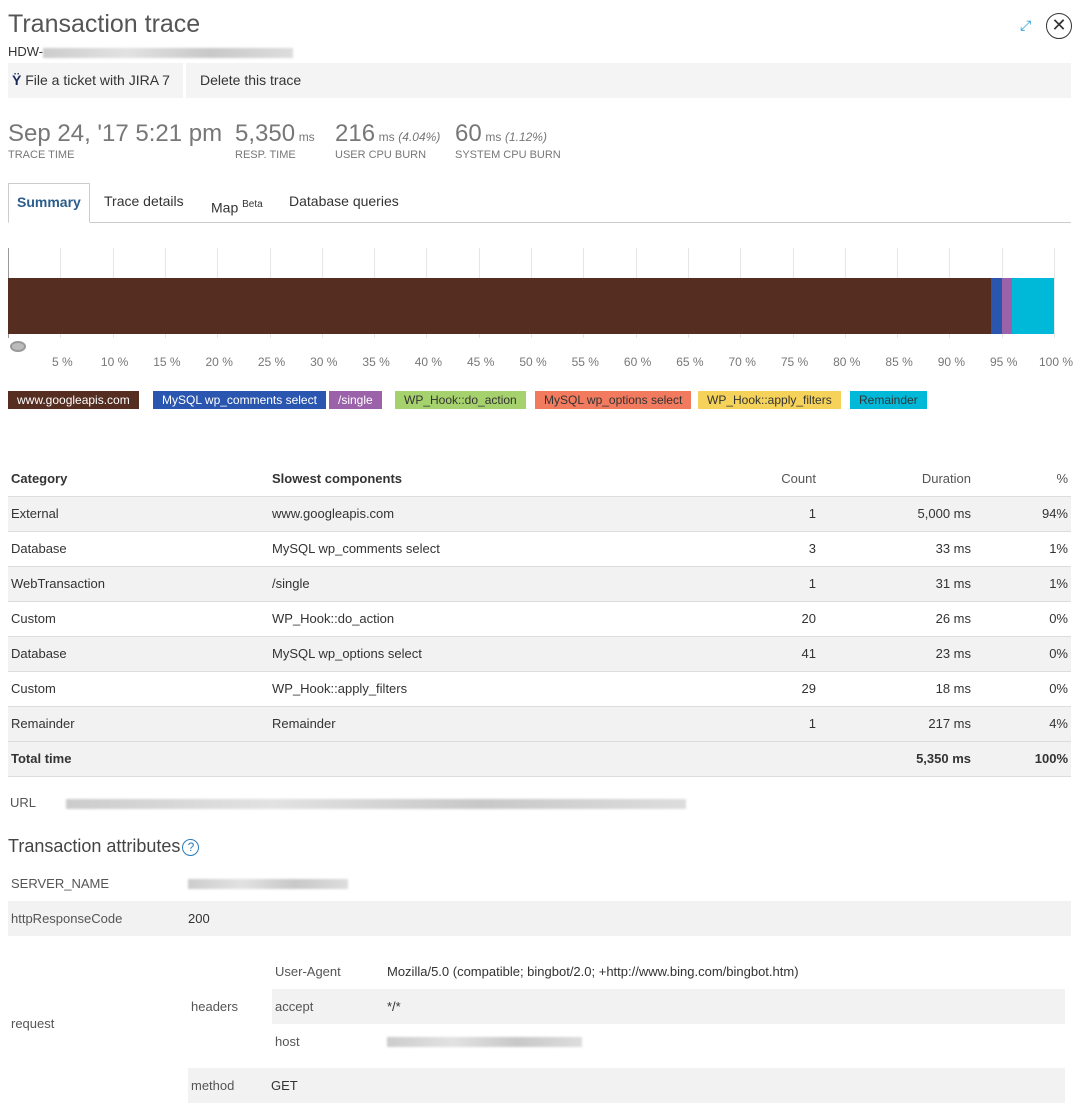 Image resolution: width=1083 pixels, height=1107 pixels. What do you see at coordinates (144, 201) in the screenshot?
I see `tab-trace-details: Trace details` at bounding box center [144, 201].